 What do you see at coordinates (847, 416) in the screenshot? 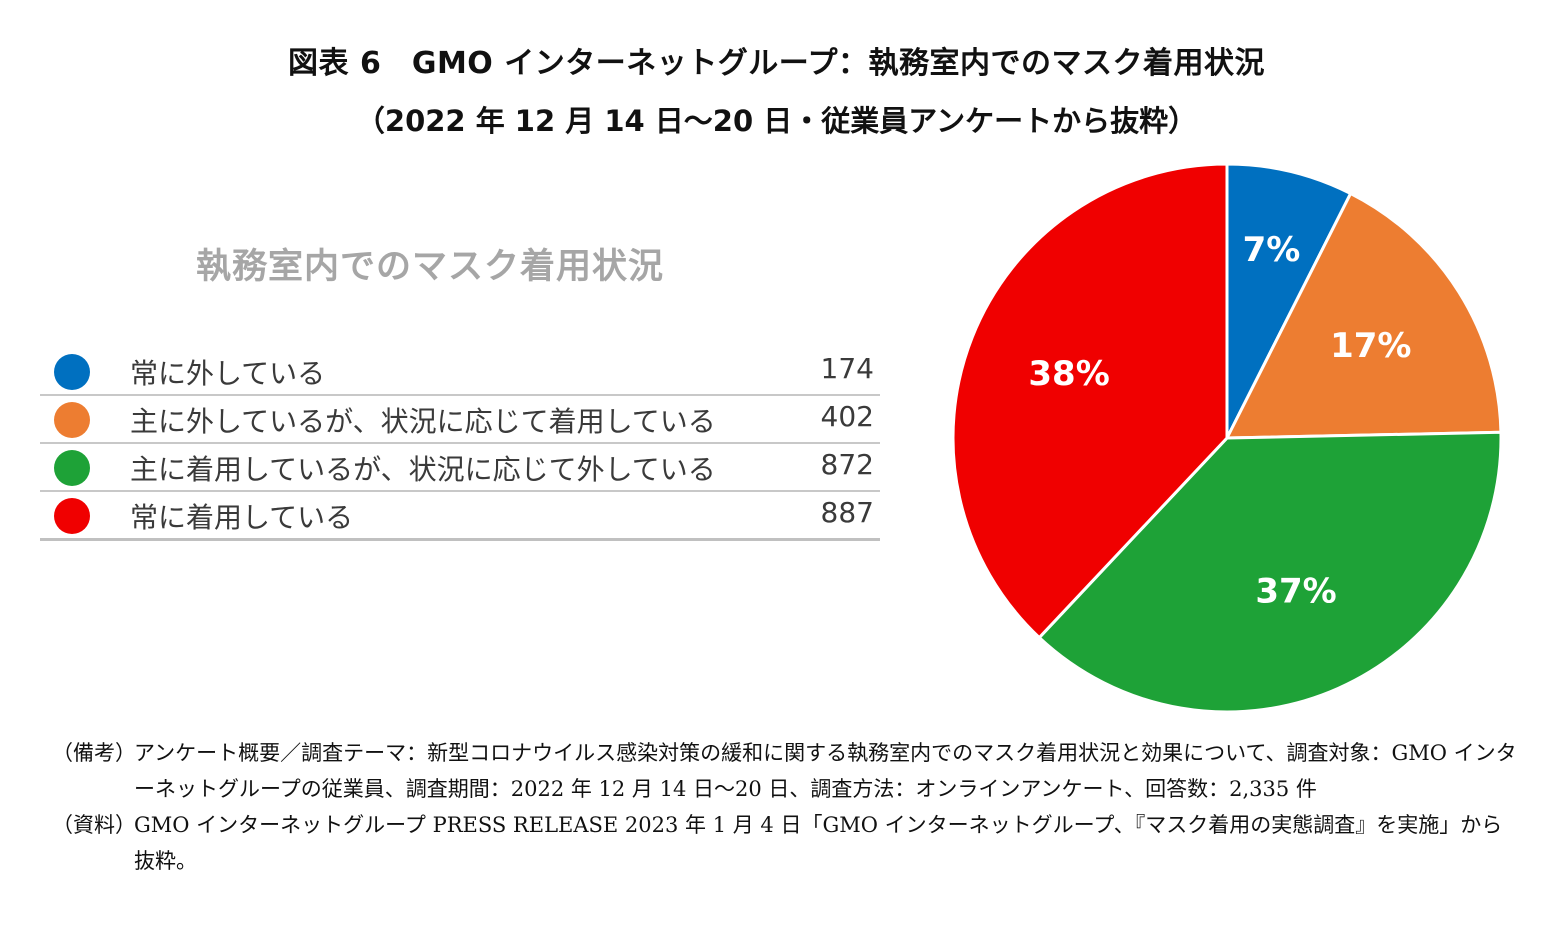
I see `legend-value: 402` at bounding box center [847, 416].